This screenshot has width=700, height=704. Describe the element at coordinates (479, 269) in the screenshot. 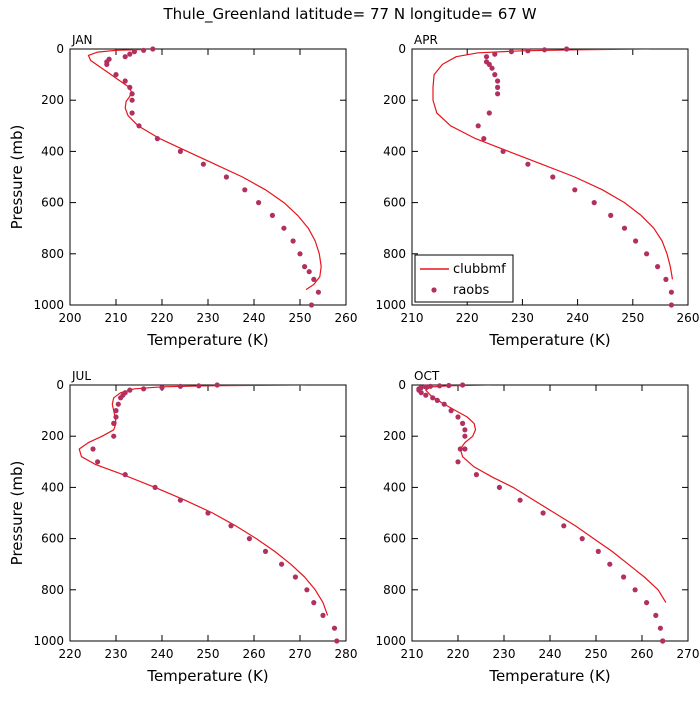

I see `legend-label-clubbmf: clubbmf` at that location.